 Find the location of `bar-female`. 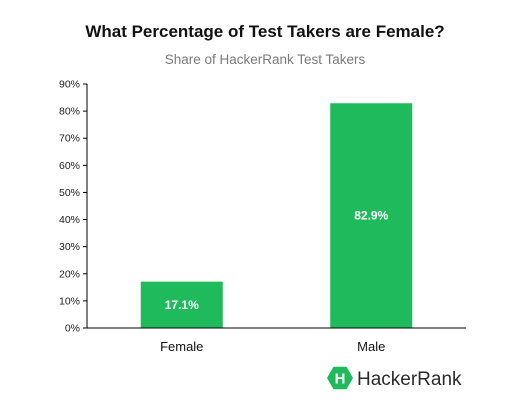

bar-female is located at coordinates (181, 304).